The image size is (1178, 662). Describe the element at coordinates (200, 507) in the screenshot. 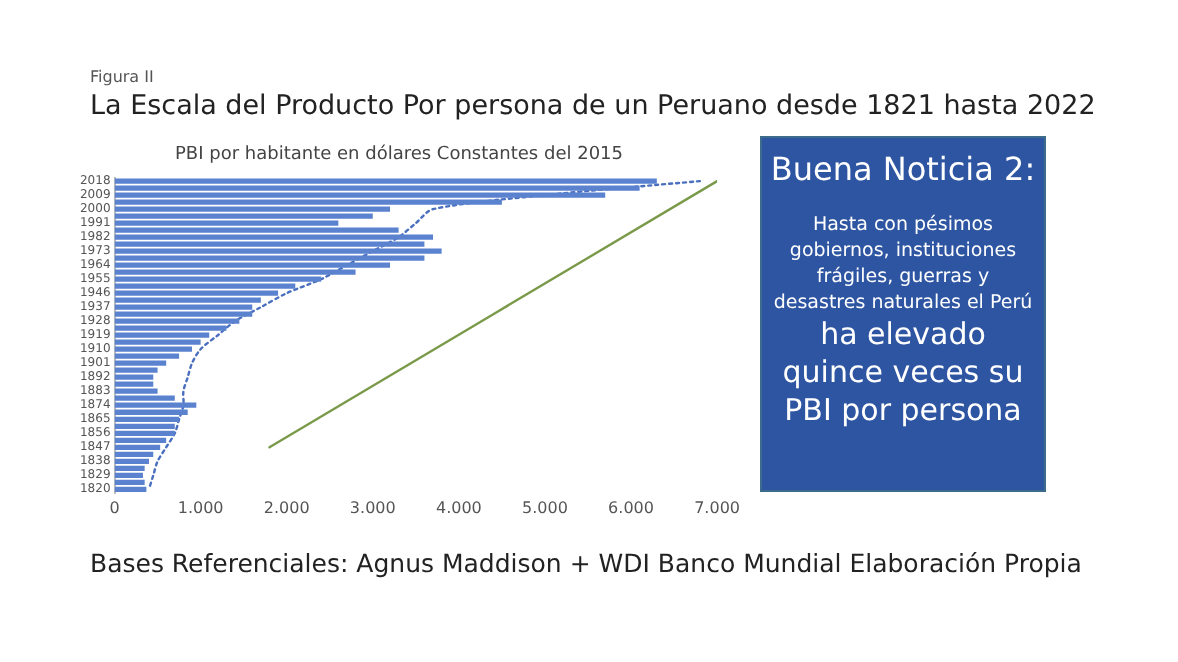

I see `x-tick-label: 1.000` at that location.